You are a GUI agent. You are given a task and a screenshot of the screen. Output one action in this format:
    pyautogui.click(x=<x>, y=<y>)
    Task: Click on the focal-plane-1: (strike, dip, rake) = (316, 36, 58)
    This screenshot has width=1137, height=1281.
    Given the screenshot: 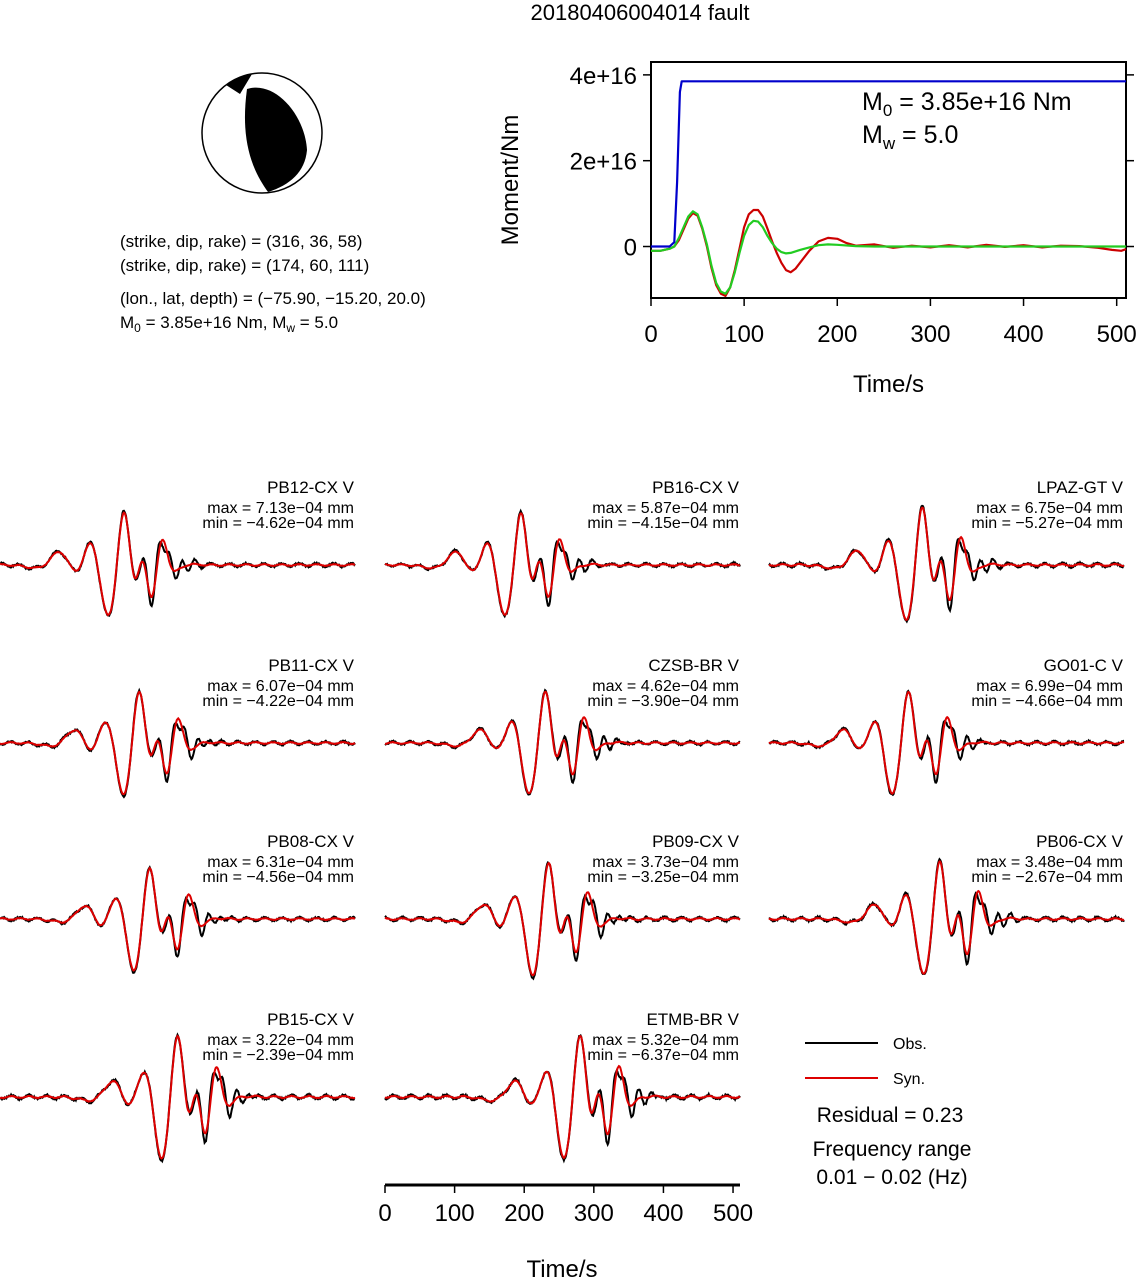 What is the action you would take?
    pyautogui.click(x=241, y=241)
    